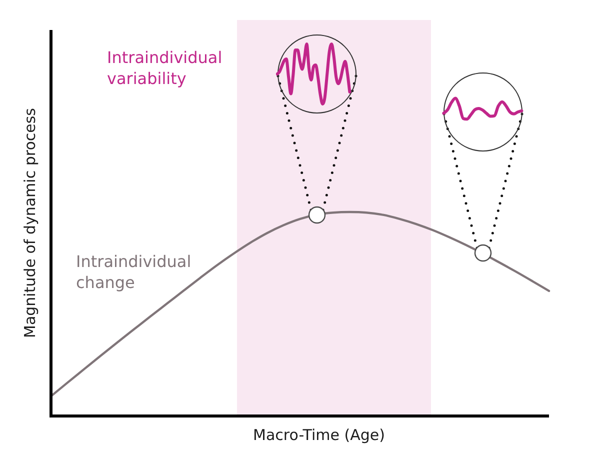 Image resolution: width=600 pixels, height=457 pixels. I want to click on x-axis-title: Macro-Time (Age), so click(319, 435).